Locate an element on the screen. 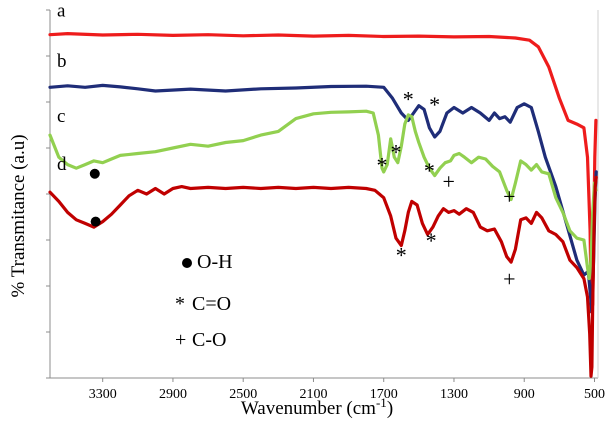  x-tick-label: 500 is located at coordinates (594, 394).